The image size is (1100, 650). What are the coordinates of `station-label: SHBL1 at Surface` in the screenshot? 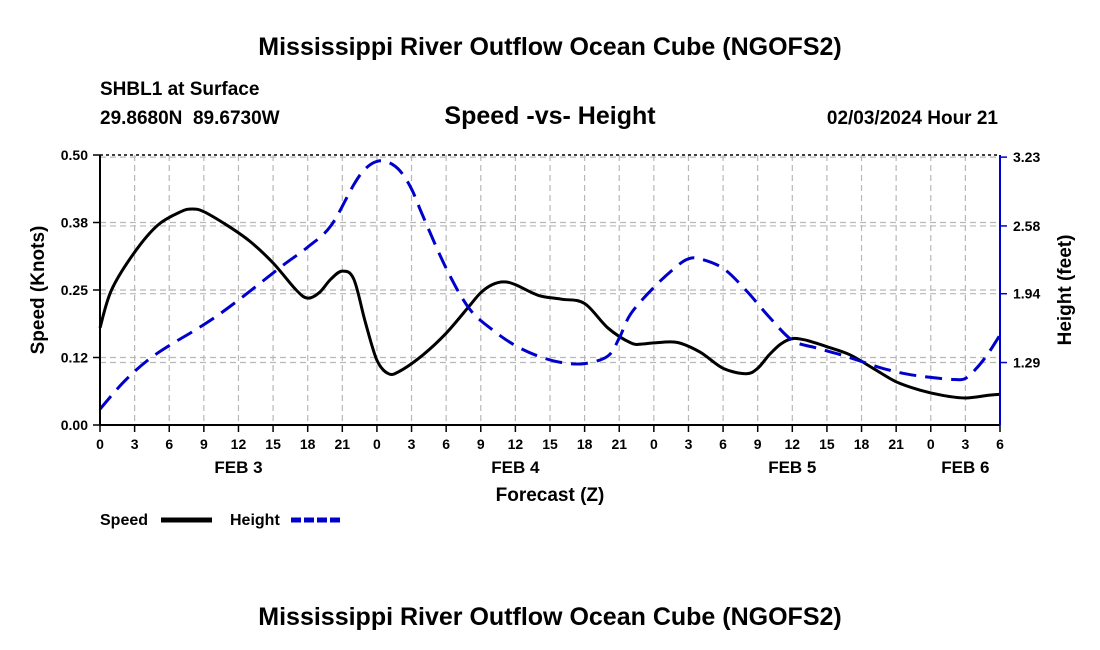 It's located at (179, 89).